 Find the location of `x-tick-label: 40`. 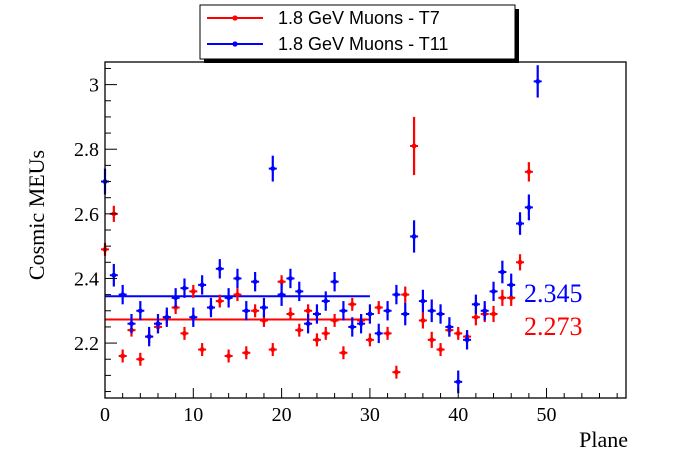

x-tick-label: 40 is located at coordinates (458, 415).